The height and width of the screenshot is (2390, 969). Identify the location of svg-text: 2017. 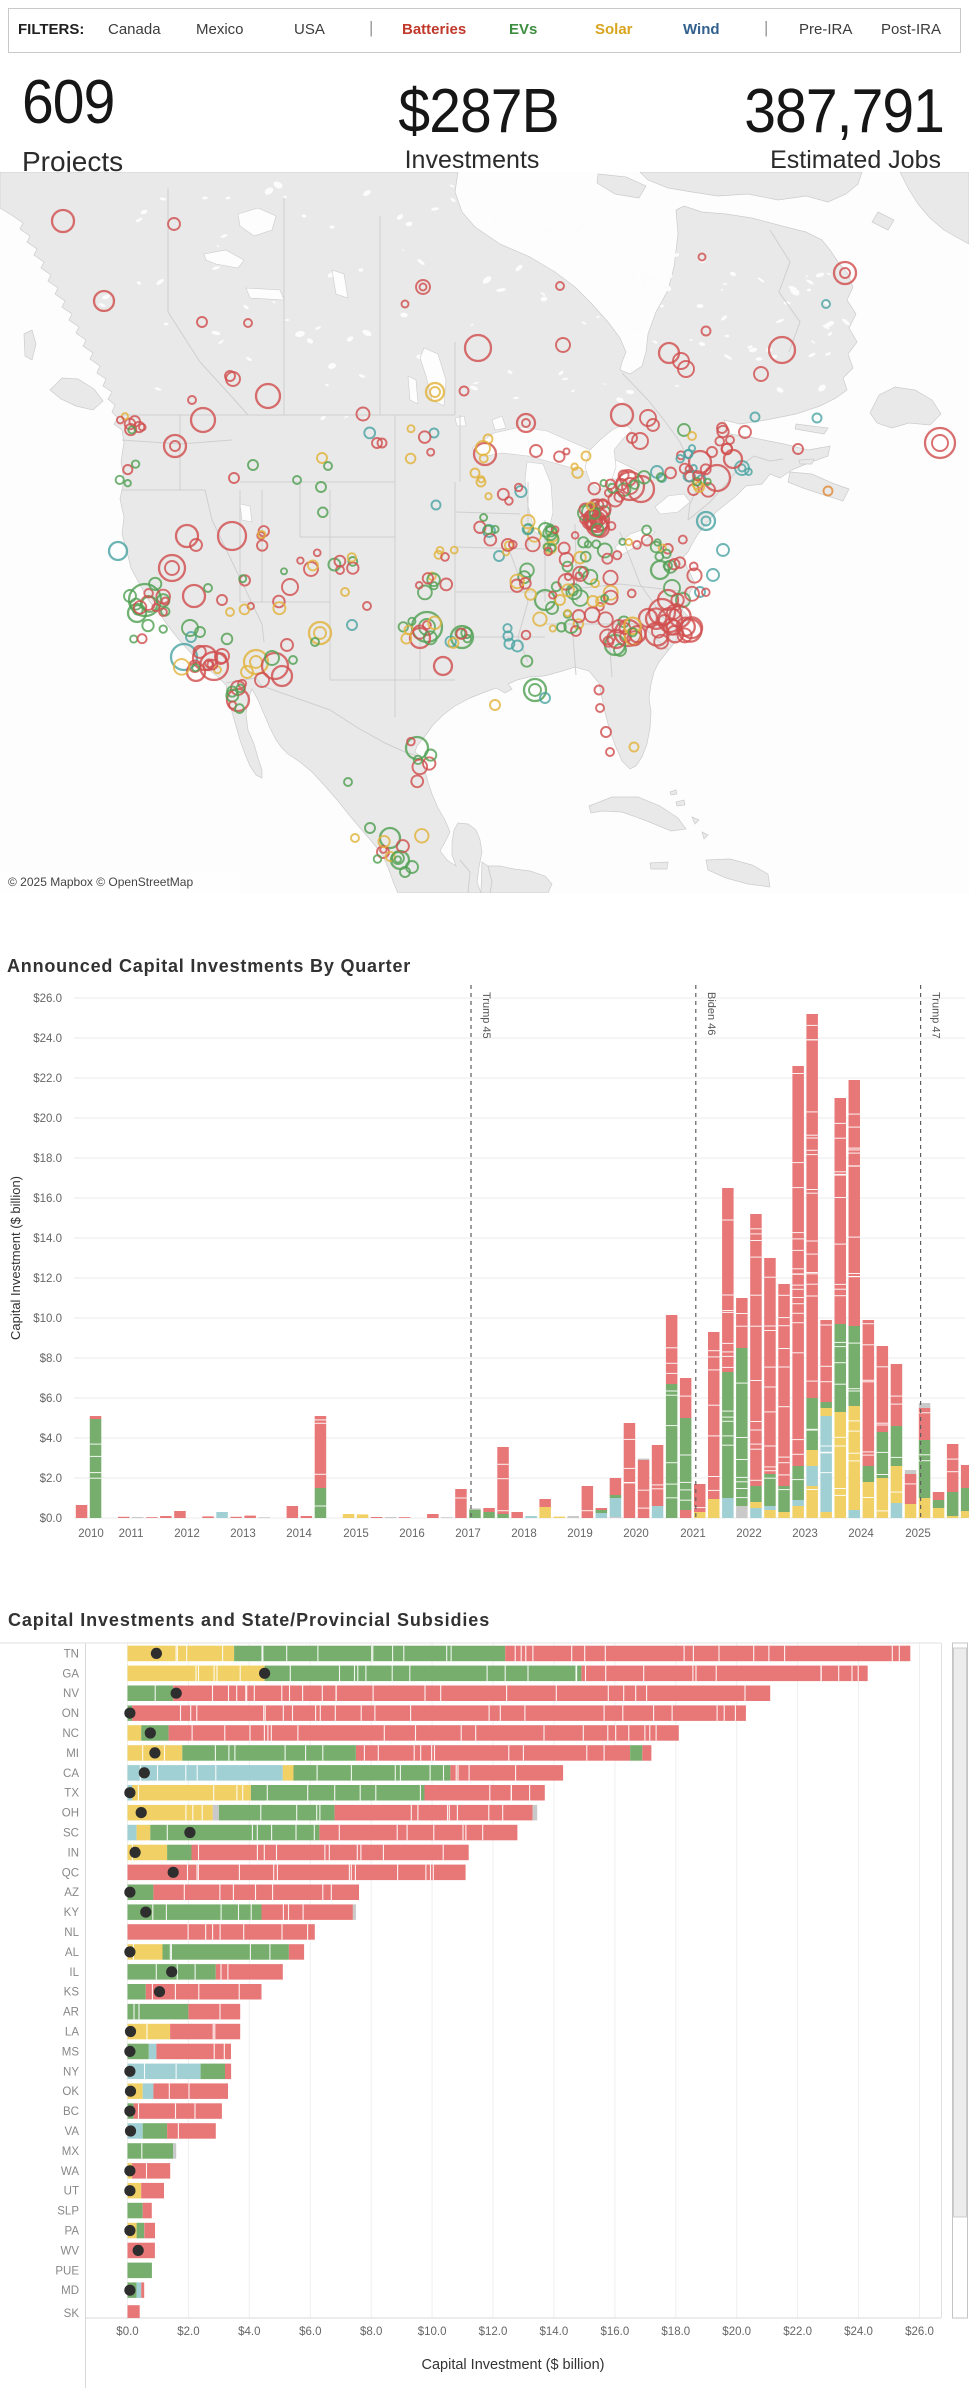
(468, 1534).